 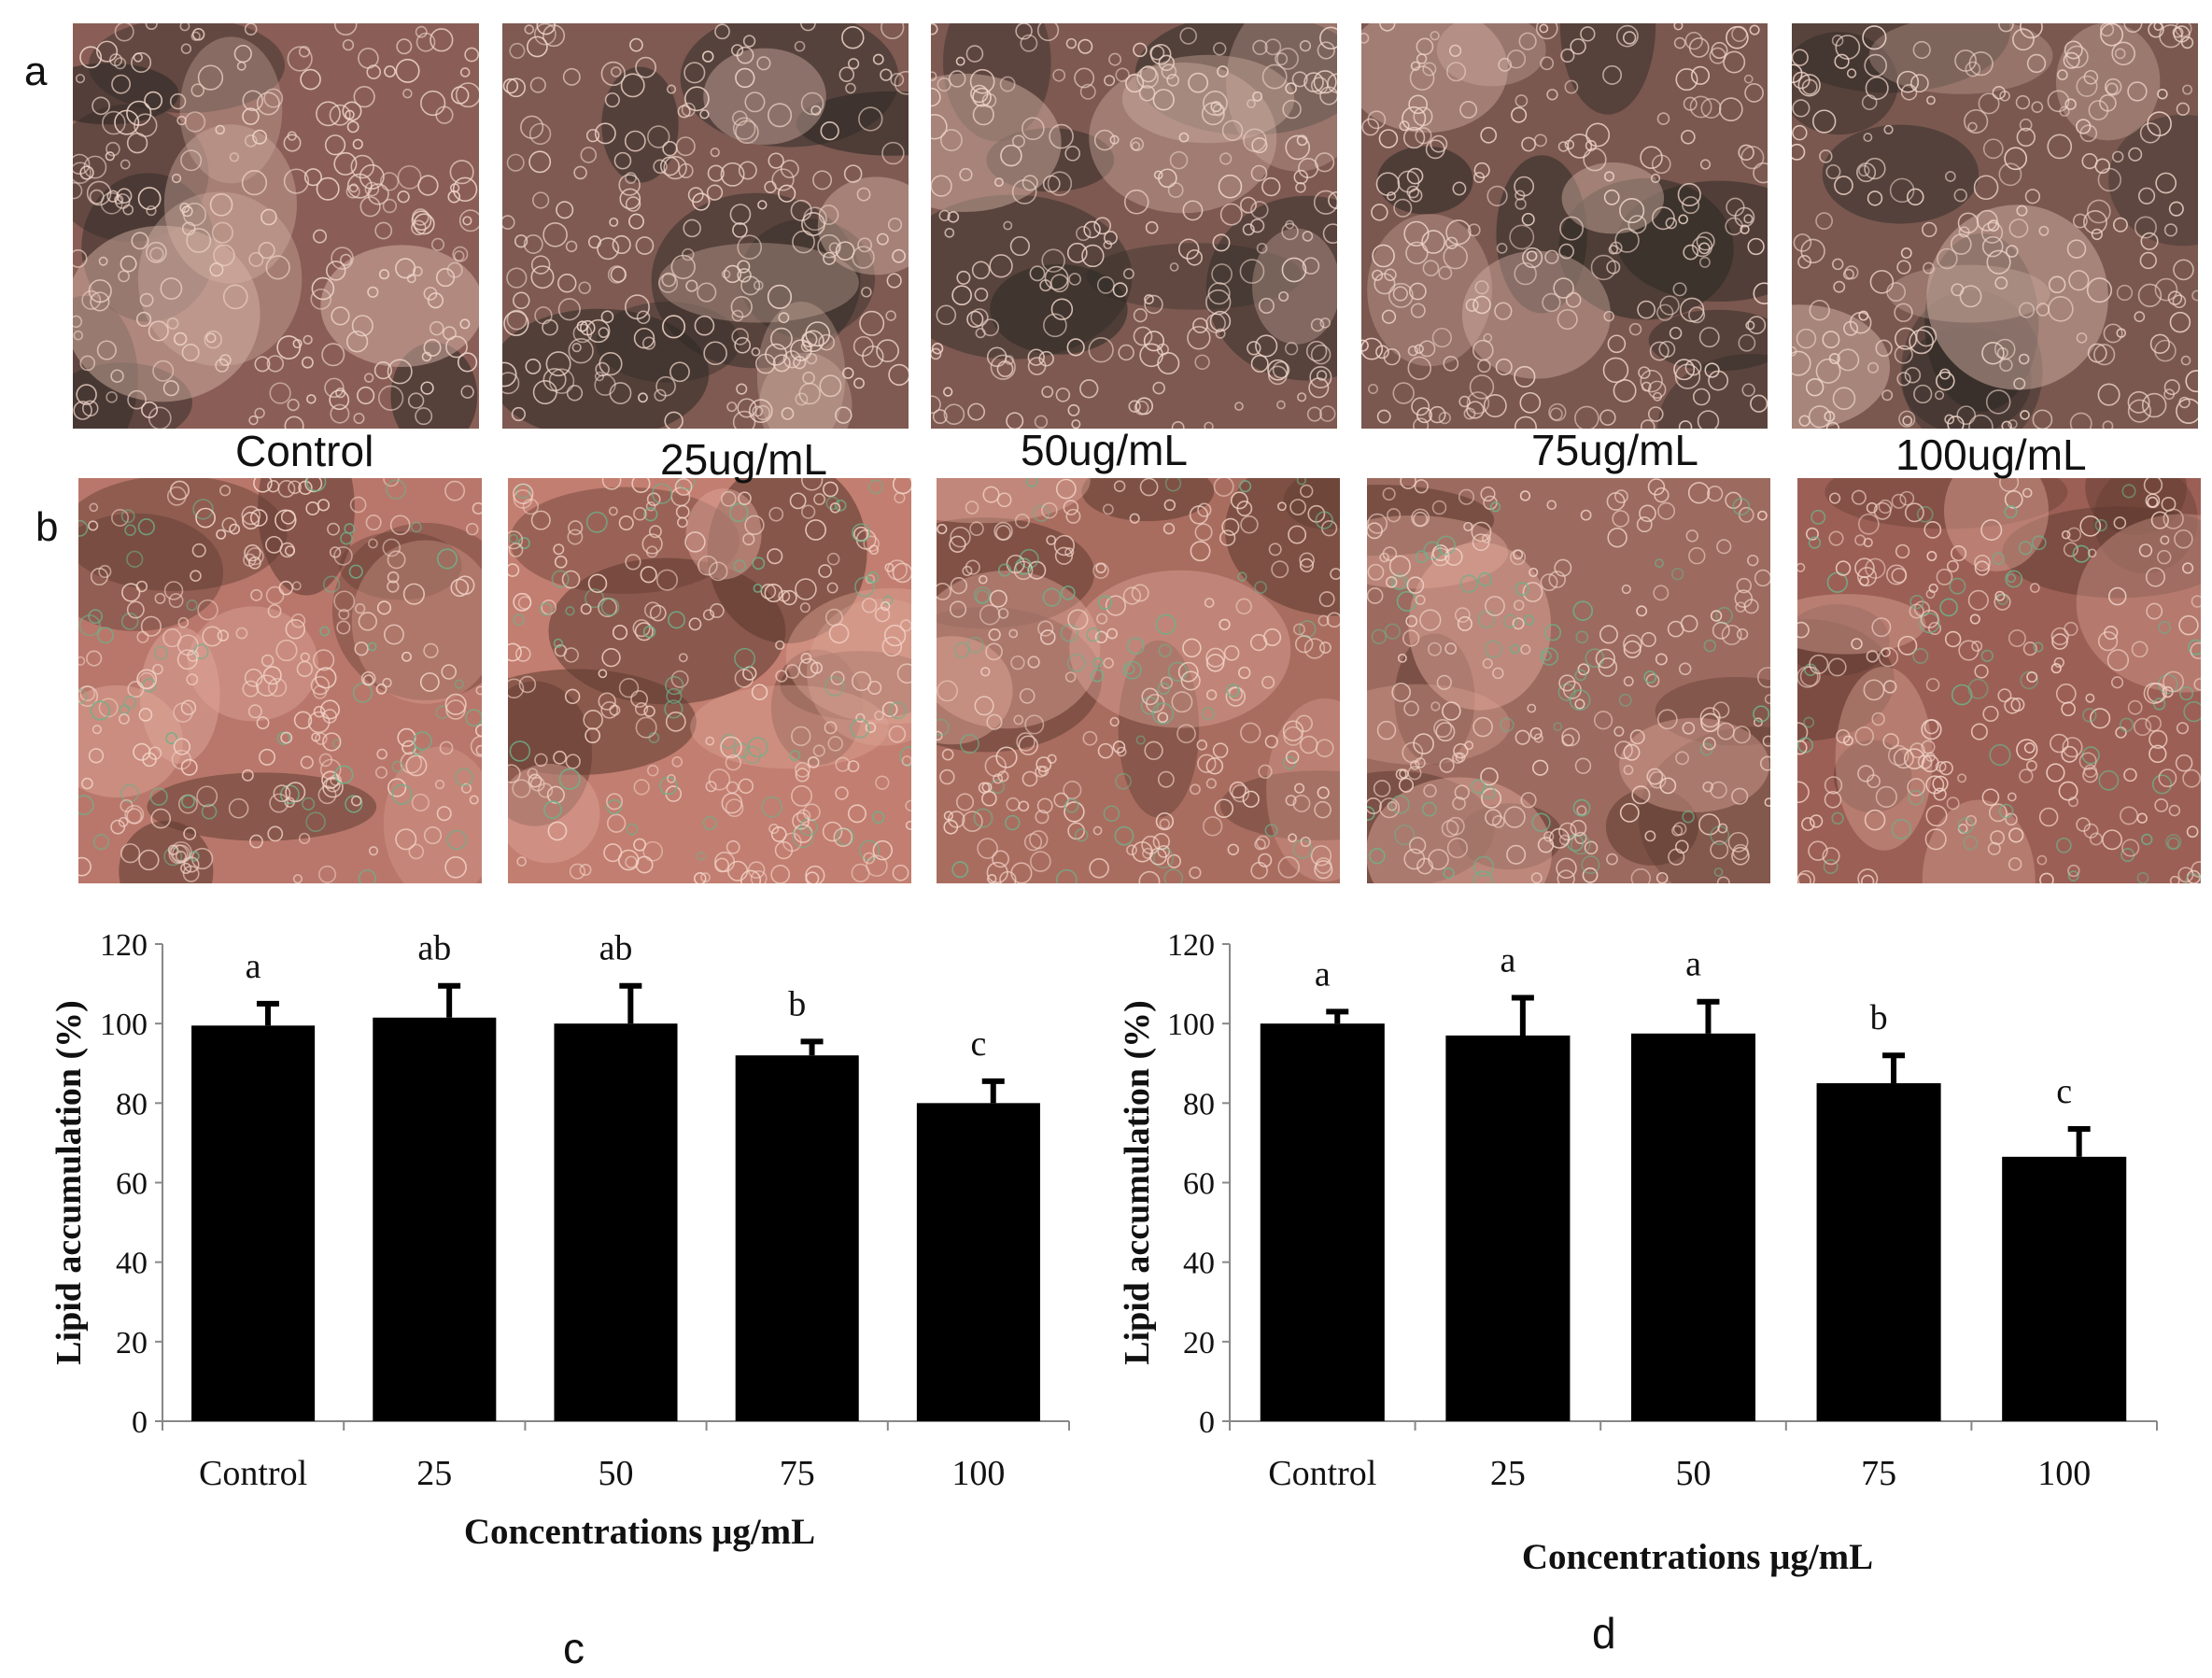 I want to click on caption-control: Control, so click(x=304, y=451).